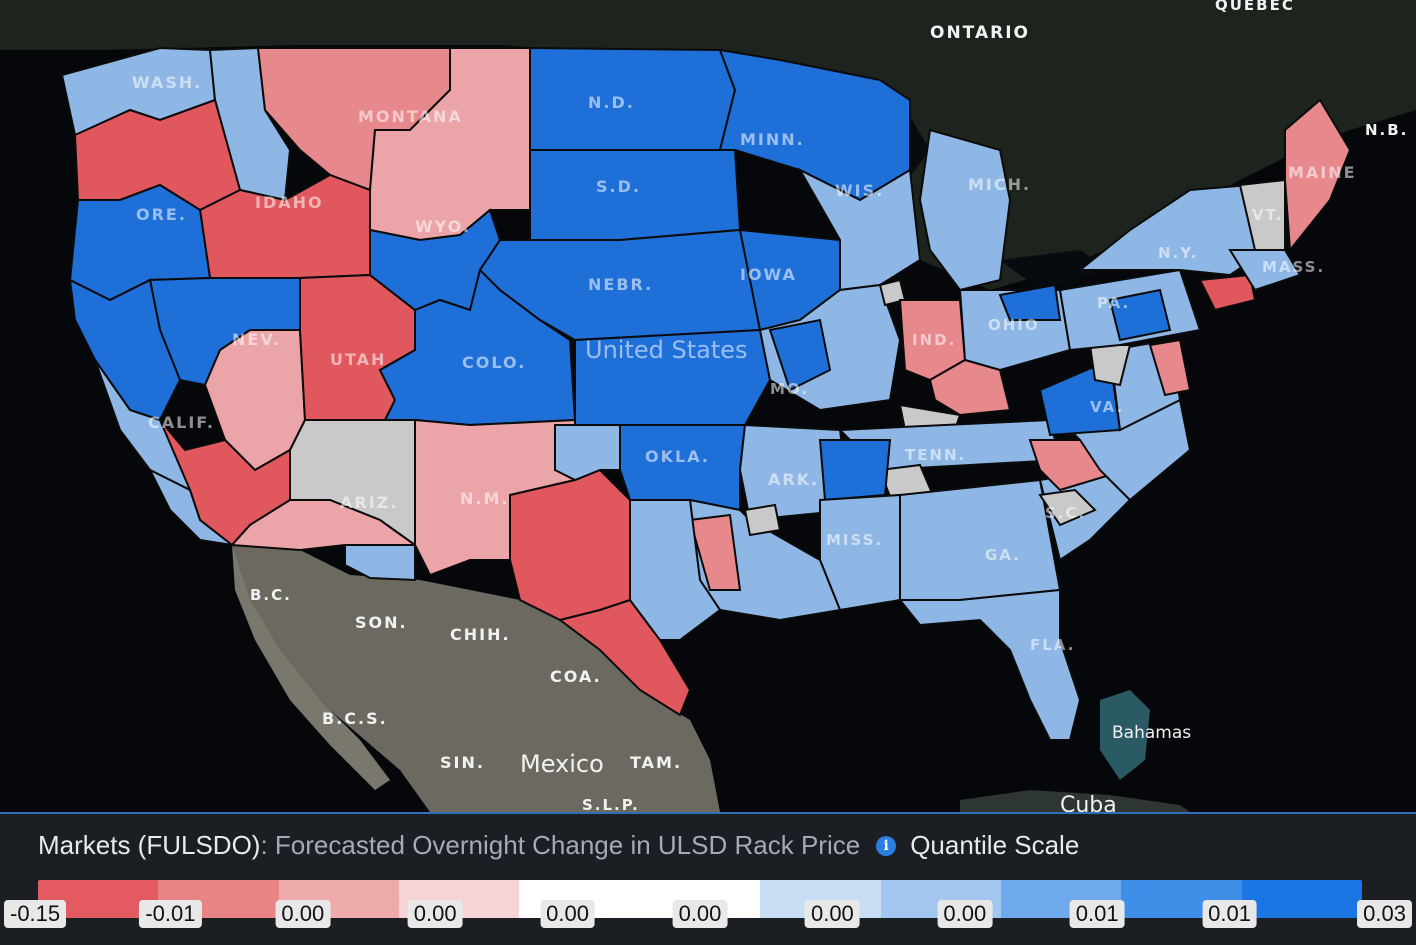 This screenshot has height=945, width=1416. I want to click on region-al-ga, so click(980, 539).